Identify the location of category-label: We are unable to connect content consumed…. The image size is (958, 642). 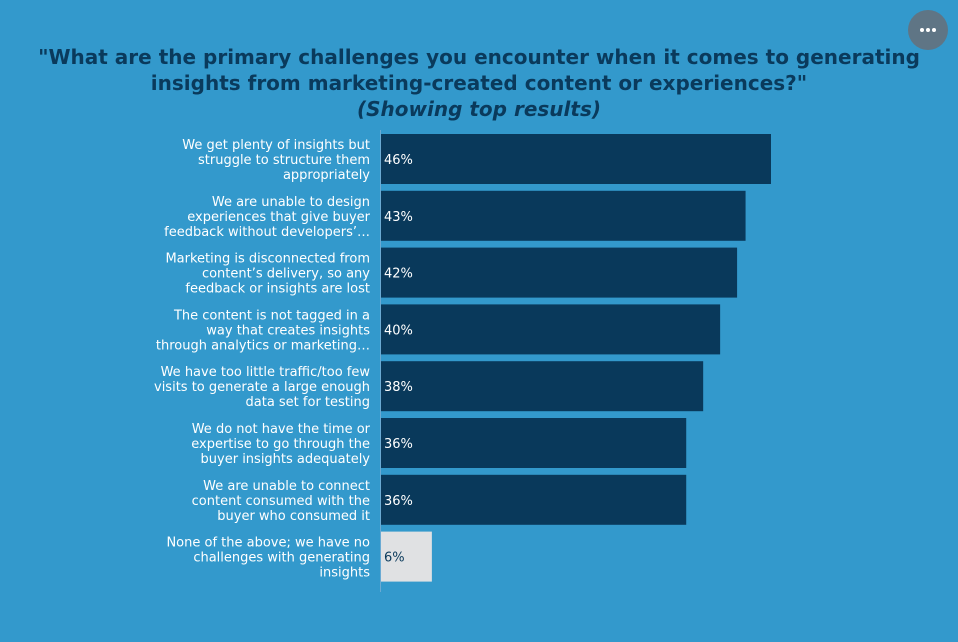
(281, 501).